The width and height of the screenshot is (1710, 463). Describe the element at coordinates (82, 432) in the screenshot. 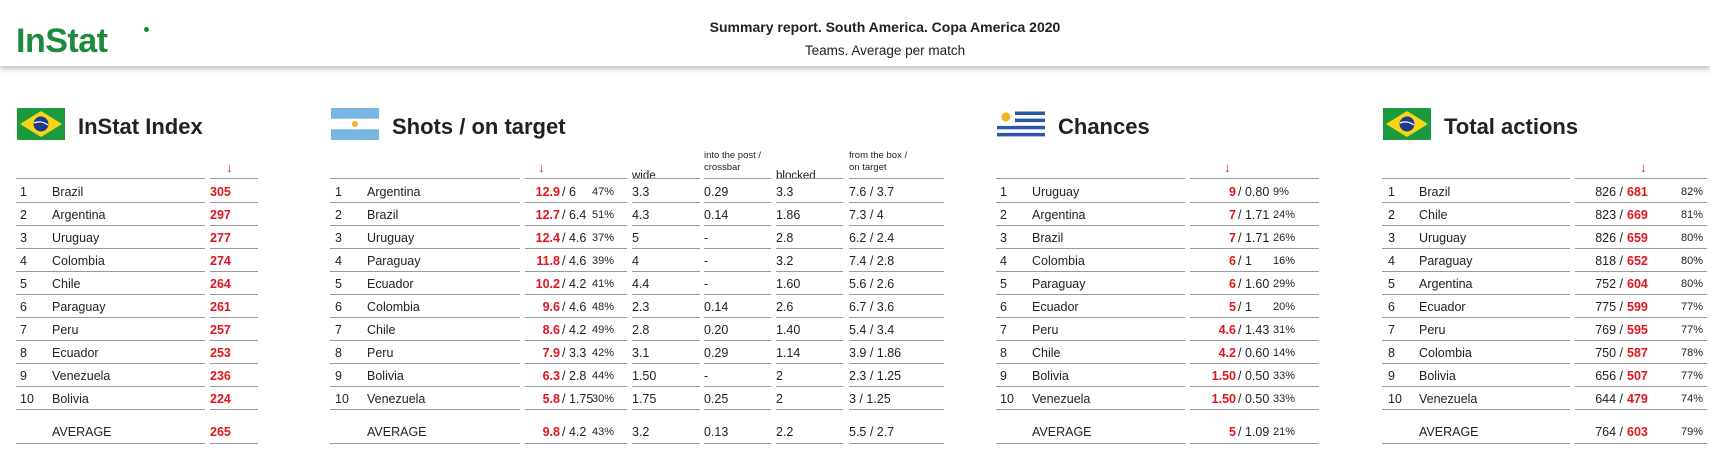

I see `average-cell: AVERAGE` at that location.